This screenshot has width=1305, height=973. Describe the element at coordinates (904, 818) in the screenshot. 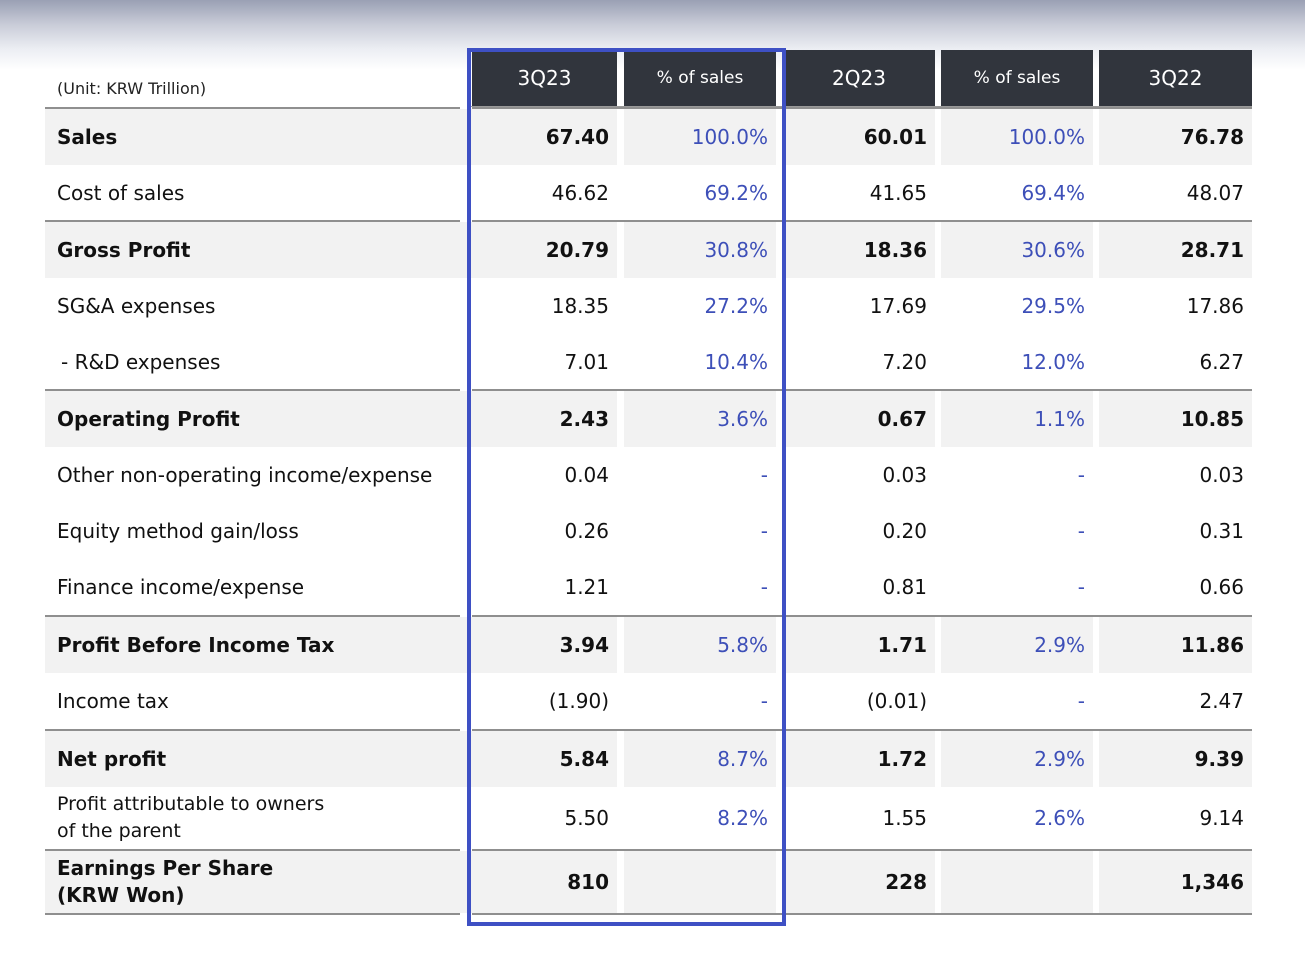

I see `value-2q23: 1.55` at that location.